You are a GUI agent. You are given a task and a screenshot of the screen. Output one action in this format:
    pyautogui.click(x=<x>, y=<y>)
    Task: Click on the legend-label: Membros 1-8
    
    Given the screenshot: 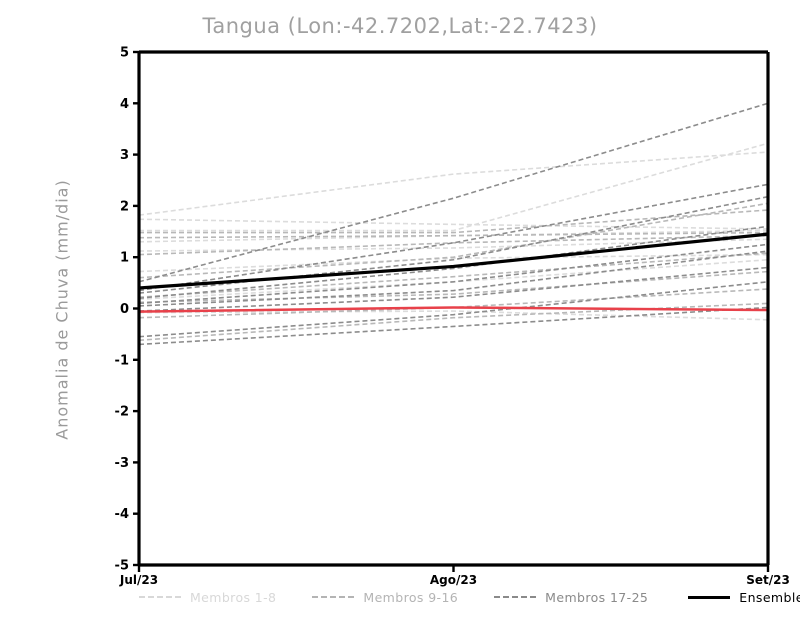 What is the action you would take?
    pyautogui.click(x=233, y=597)
    